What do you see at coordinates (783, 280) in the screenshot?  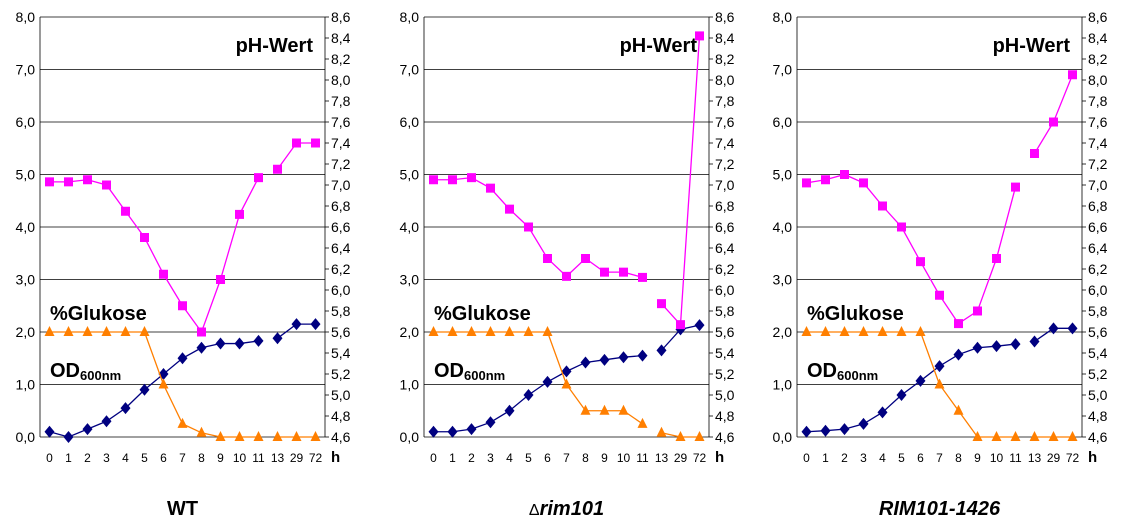 I see `left-tick-label: 3,0` at bounding box center [783, 280].